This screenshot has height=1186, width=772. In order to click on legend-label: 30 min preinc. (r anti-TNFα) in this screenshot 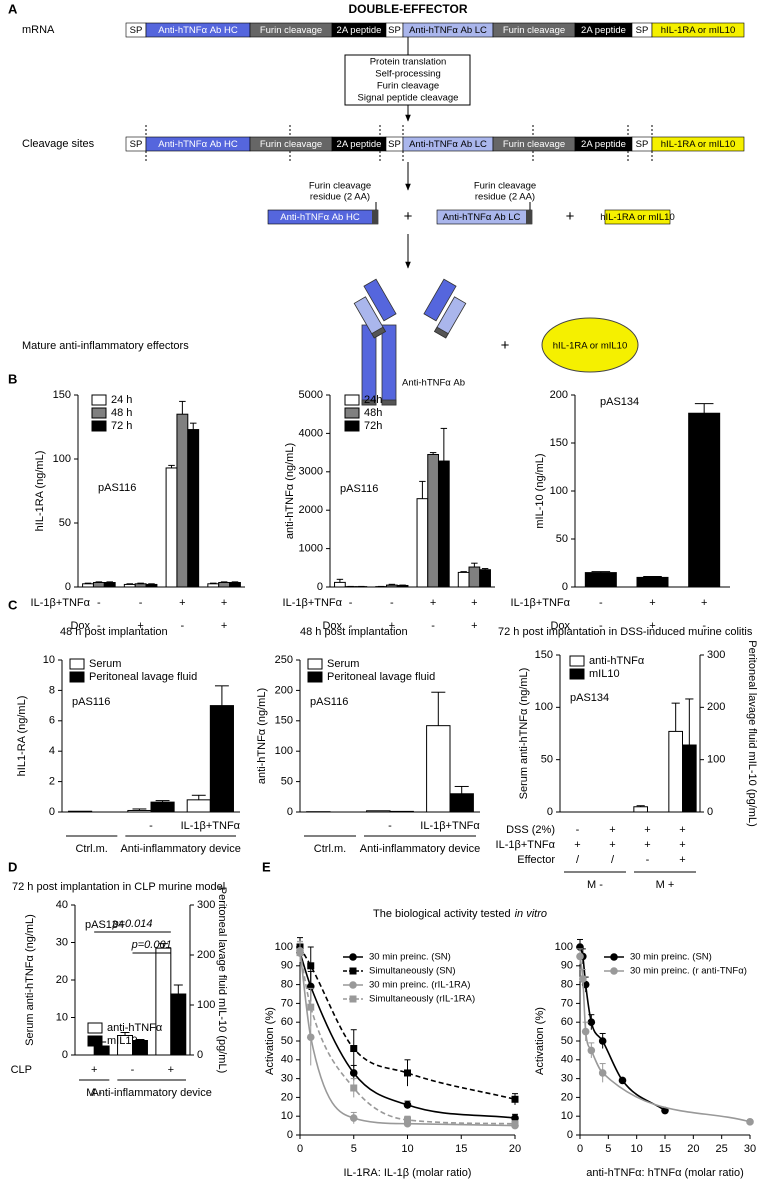, I will do `click(688, 971)`.